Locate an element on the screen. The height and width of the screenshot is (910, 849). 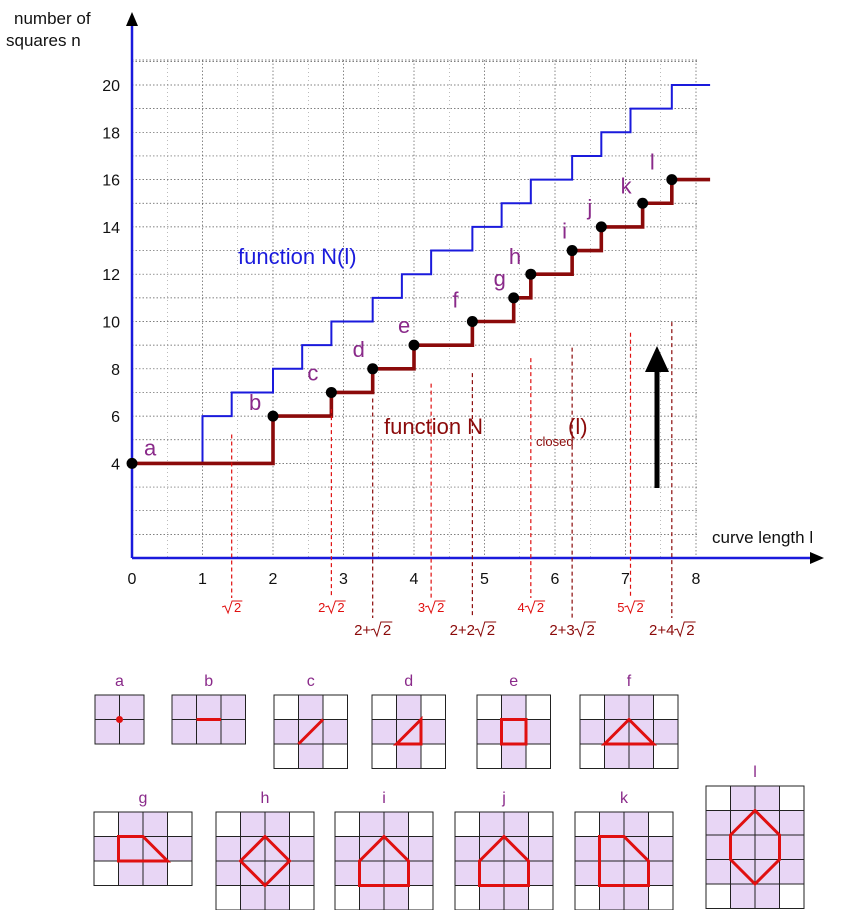
annotation-lead: 2+4 is located at coordinates (661, 630).